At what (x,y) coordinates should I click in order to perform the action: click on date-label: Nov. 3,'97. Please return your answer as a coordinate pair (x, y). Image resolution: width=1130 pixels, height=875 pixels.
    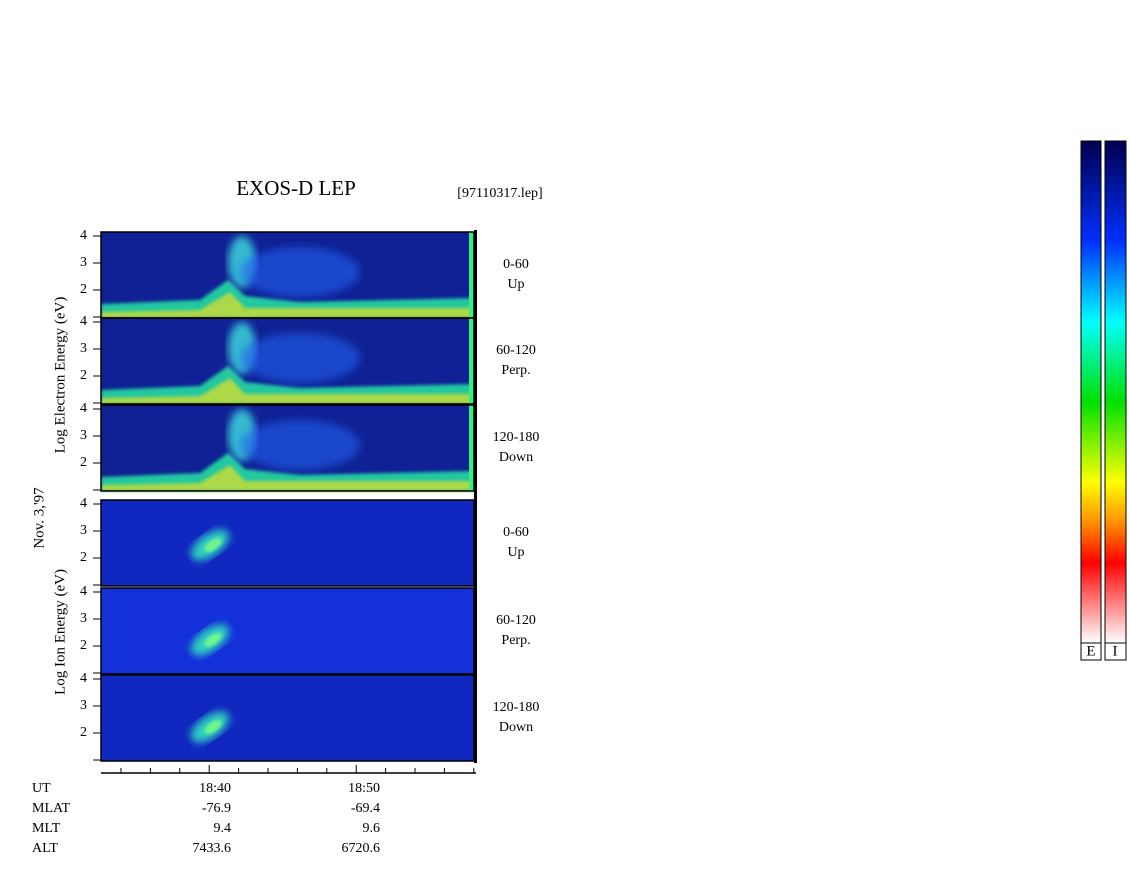
    Looking at the image, I should click on (39, 518).